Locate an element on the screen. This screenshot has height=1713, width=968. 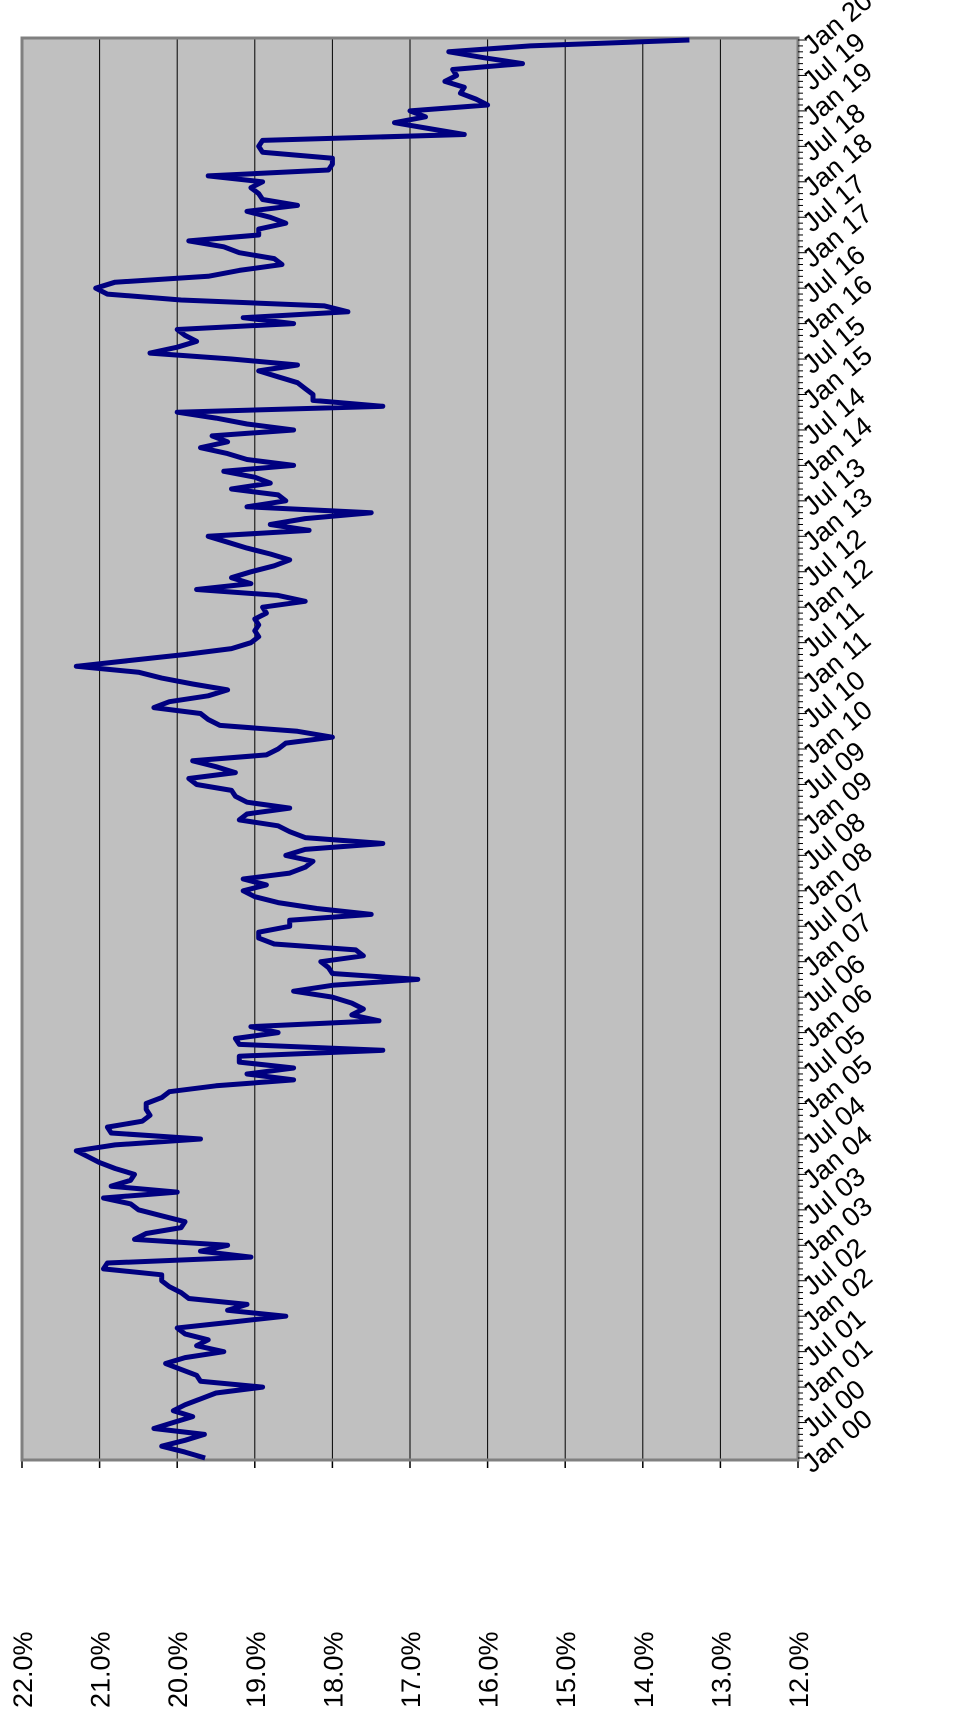
value-tick-label: 22.0% is located at coordinates (23, 1669).